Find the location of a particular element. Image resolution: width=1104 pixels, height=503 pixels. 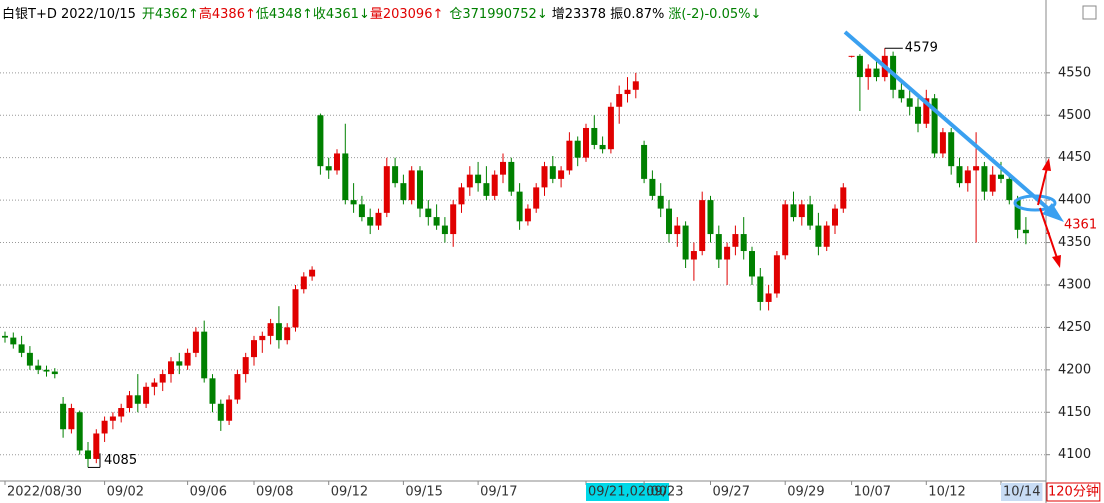

x-tick-label: 10/07 is located at coordinates (872, 492).